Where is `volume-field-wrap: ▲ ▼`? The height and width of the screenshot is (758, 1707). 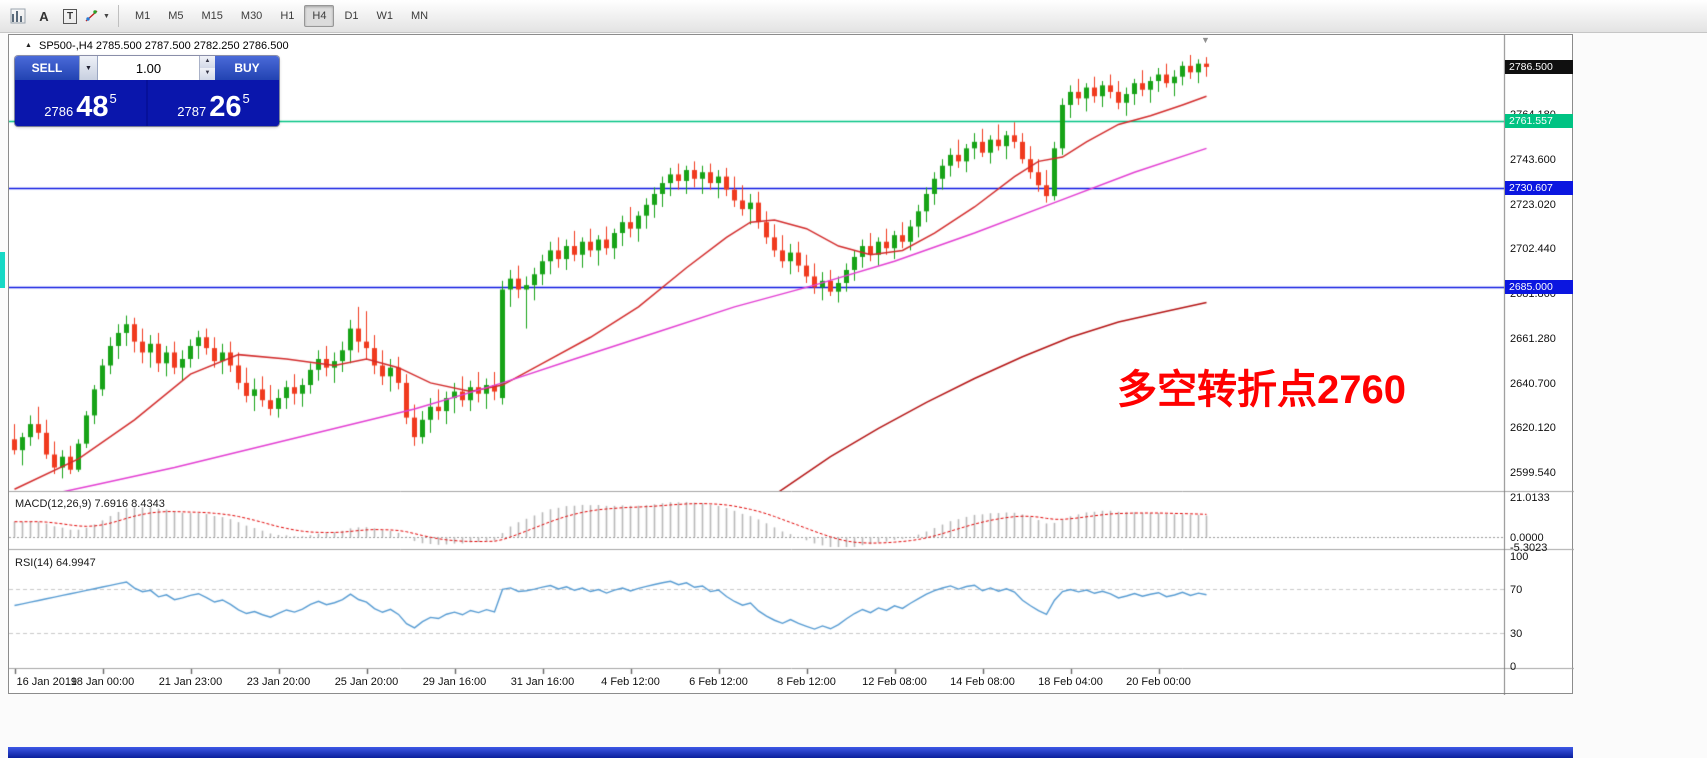
volume-field-wrap: ▲ ▼ is located at coordinates (156, 68).